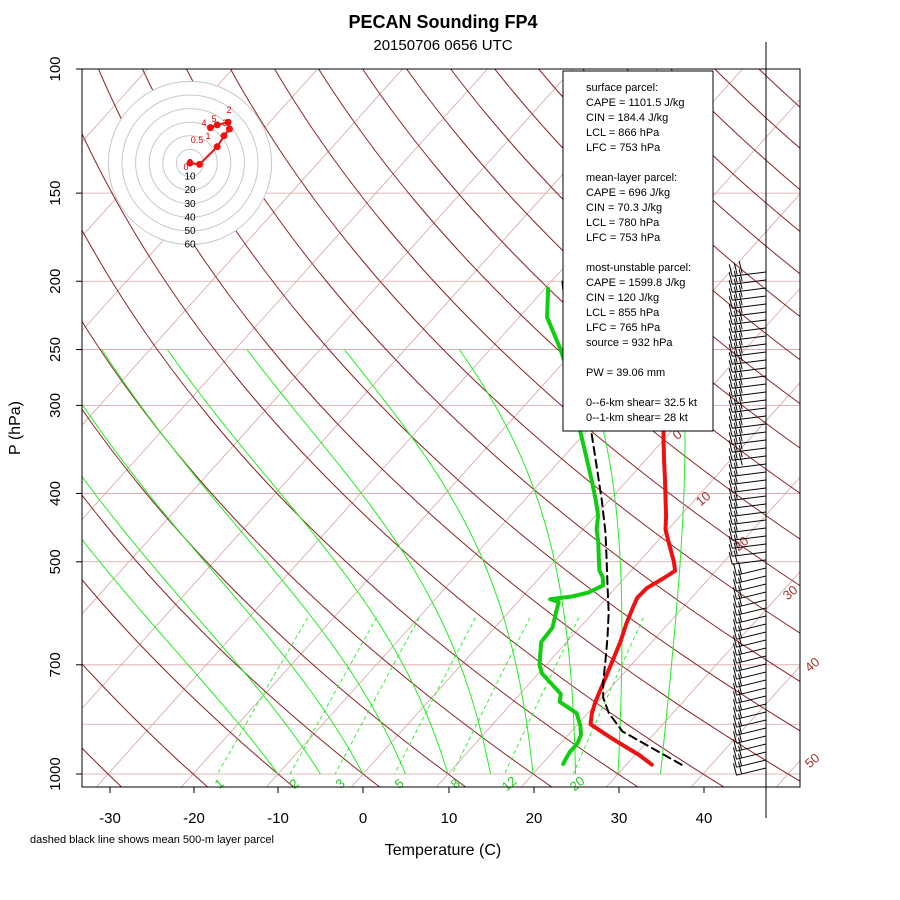 Image resolution: width=900 pixels, height=900 pixels. What do you see at coordinates (623, 328) in the screenshot?
I see `info-line: LFC = 765 hPa` at bounding box center [623, 328].